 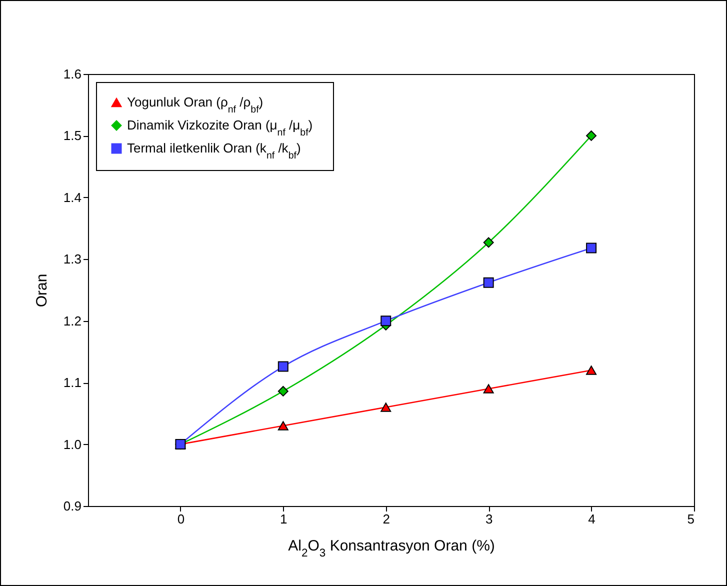 What do you see at coordinates (220, 128) in the screenshot?
I see `legend-label: Dinamik Vizkozite Oran (μ$_{nf}$ /μ$_{bf}$)` at bounding box center [220, 128].